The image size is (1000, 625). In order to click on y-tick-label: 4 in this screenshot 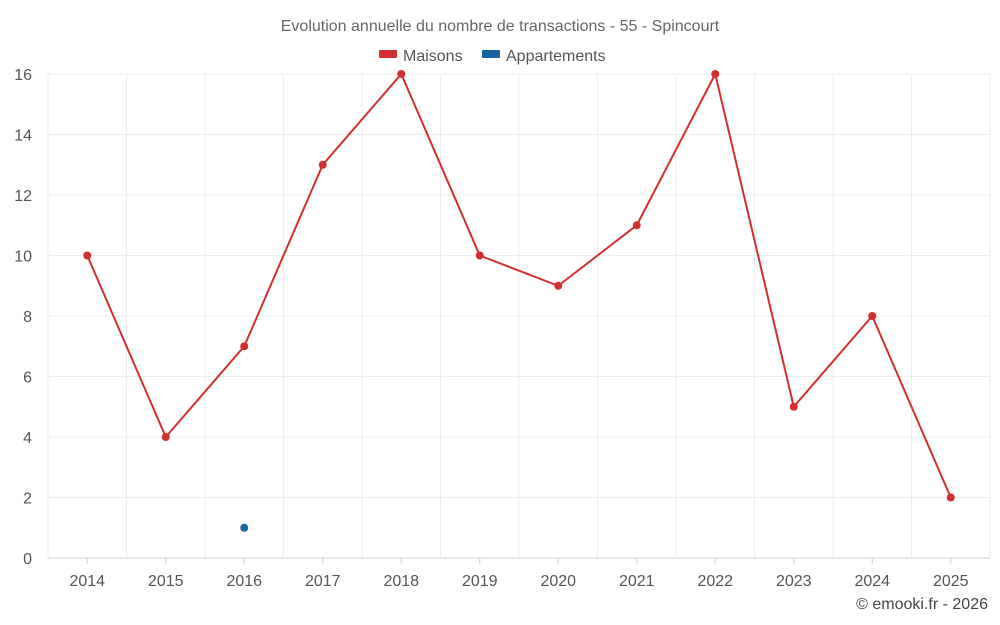, I will do `click(27, 438)`.